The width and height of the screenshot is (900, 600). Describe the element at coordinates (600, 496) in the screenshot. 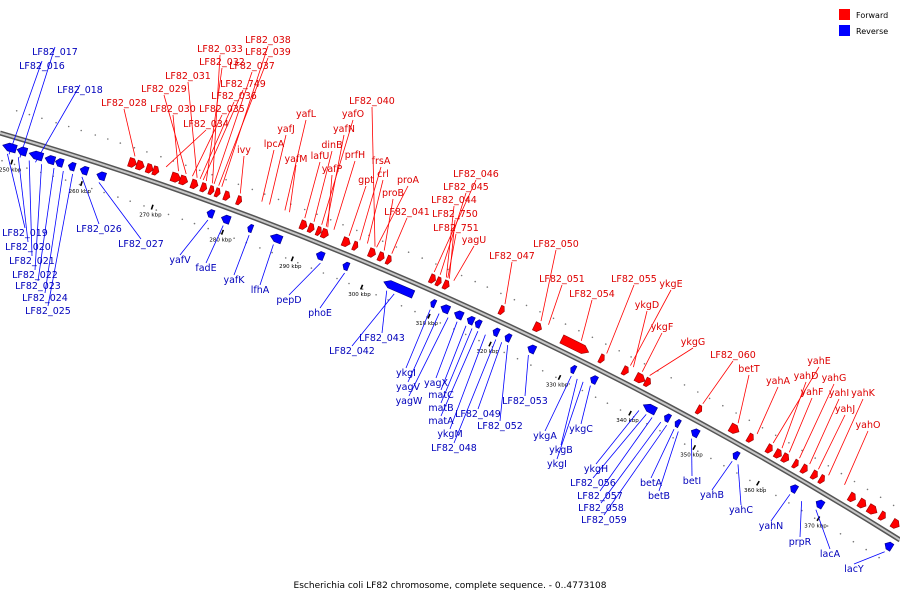

I see `gene-label: LF82_057` at that location.